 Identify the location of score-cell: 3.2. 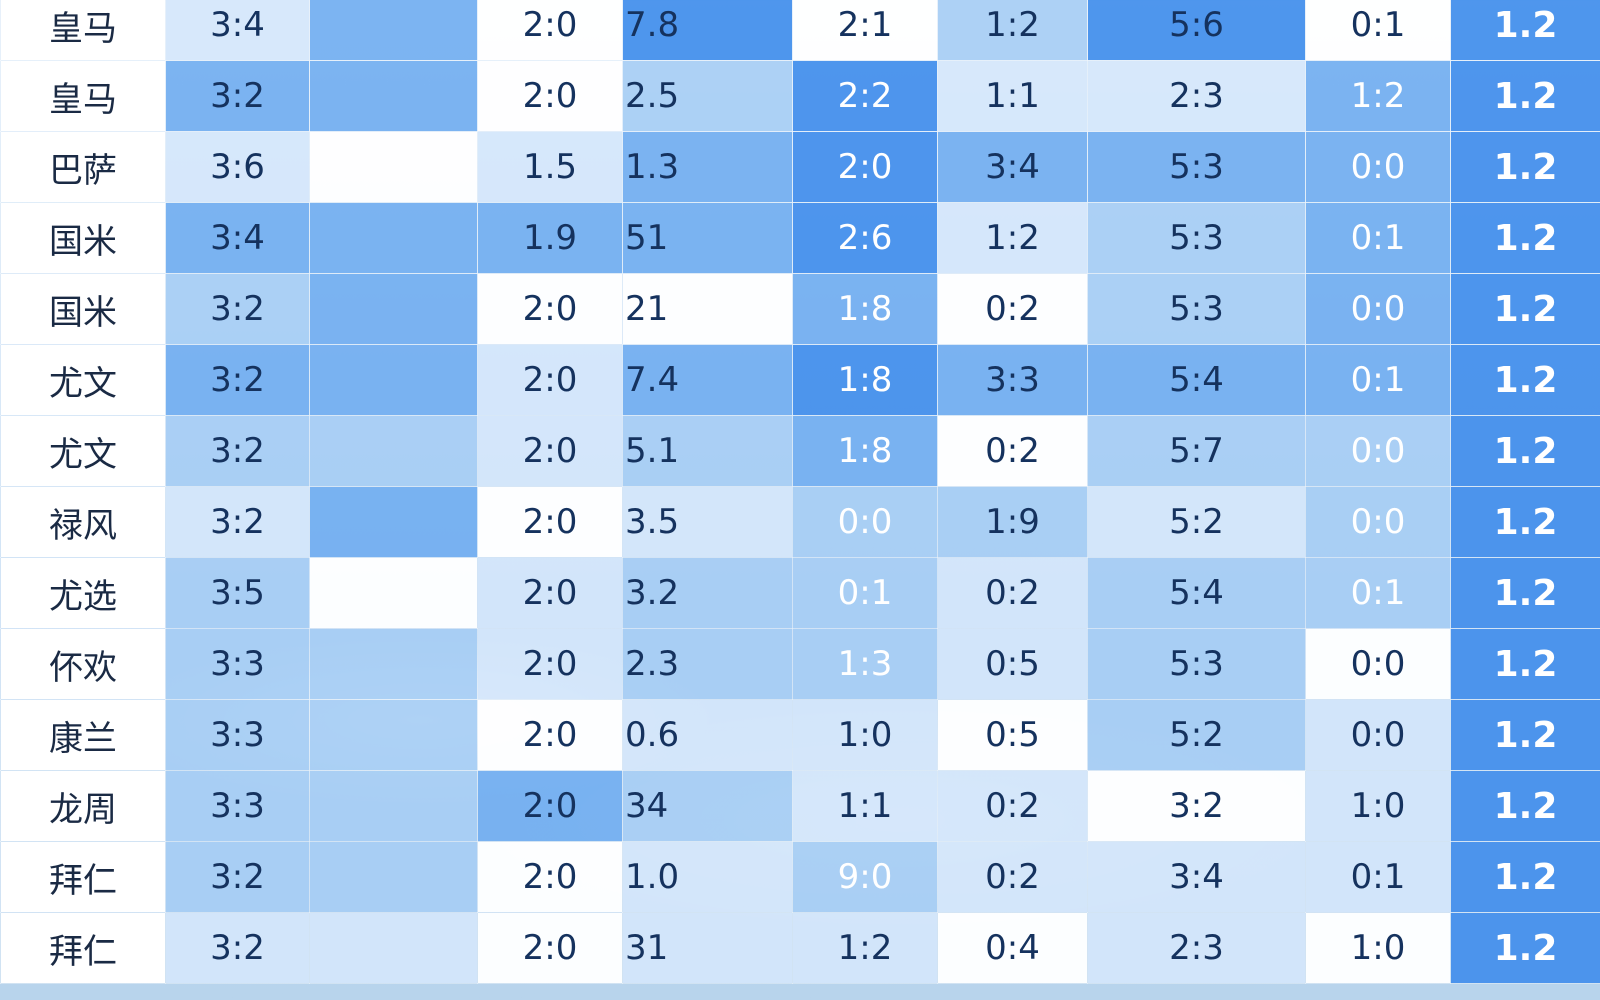
(707, 593).